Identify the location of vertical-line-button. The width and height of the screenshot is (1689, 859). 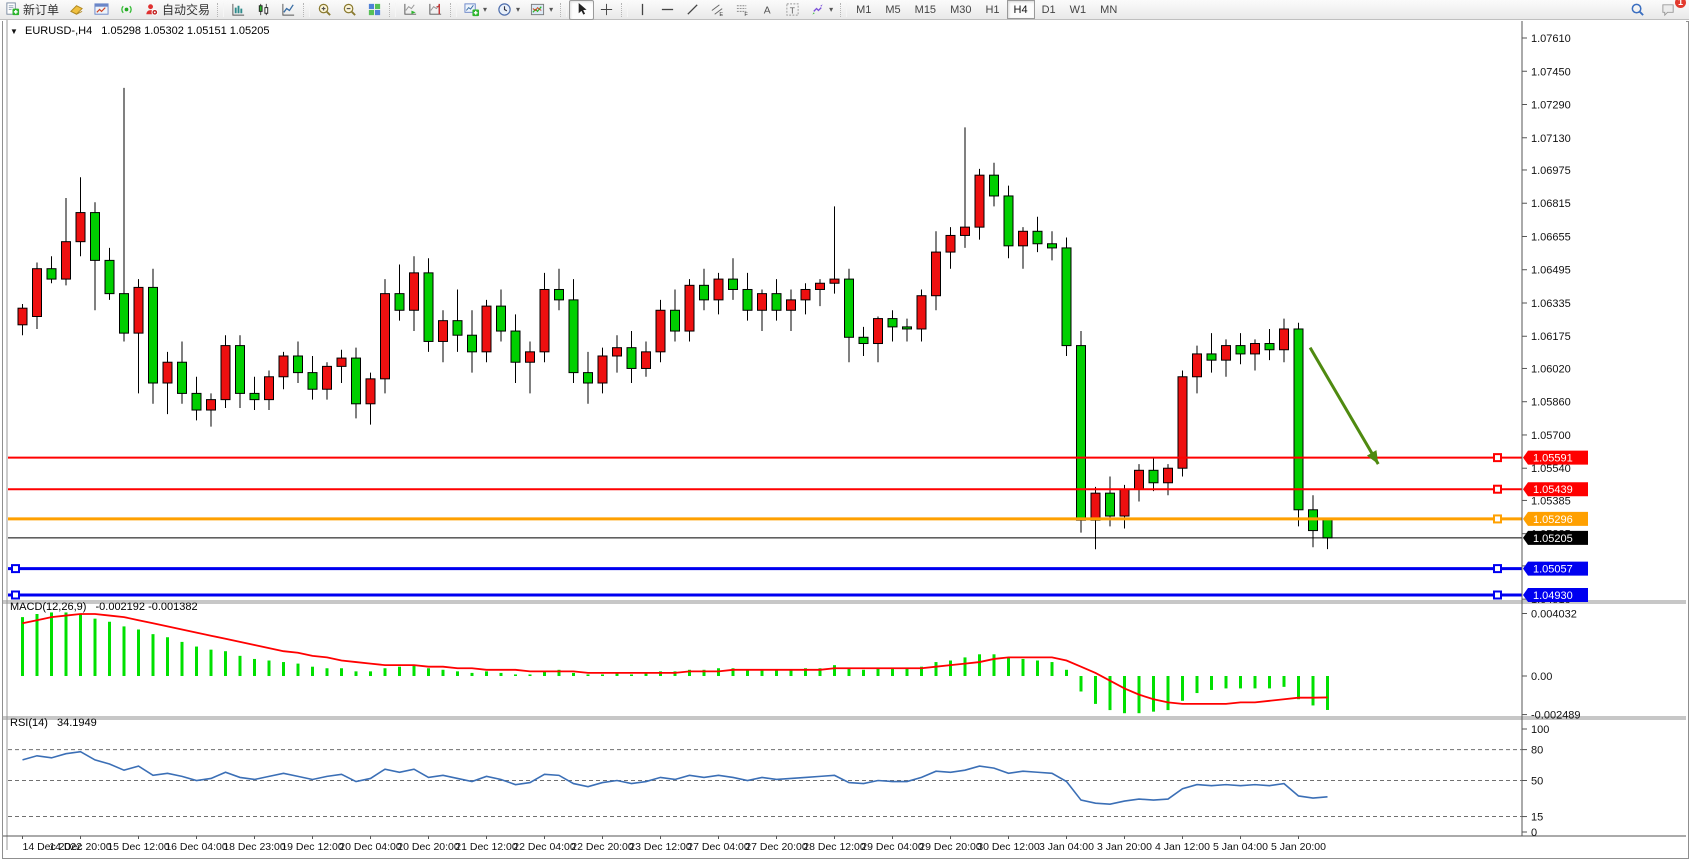
(642, 10).